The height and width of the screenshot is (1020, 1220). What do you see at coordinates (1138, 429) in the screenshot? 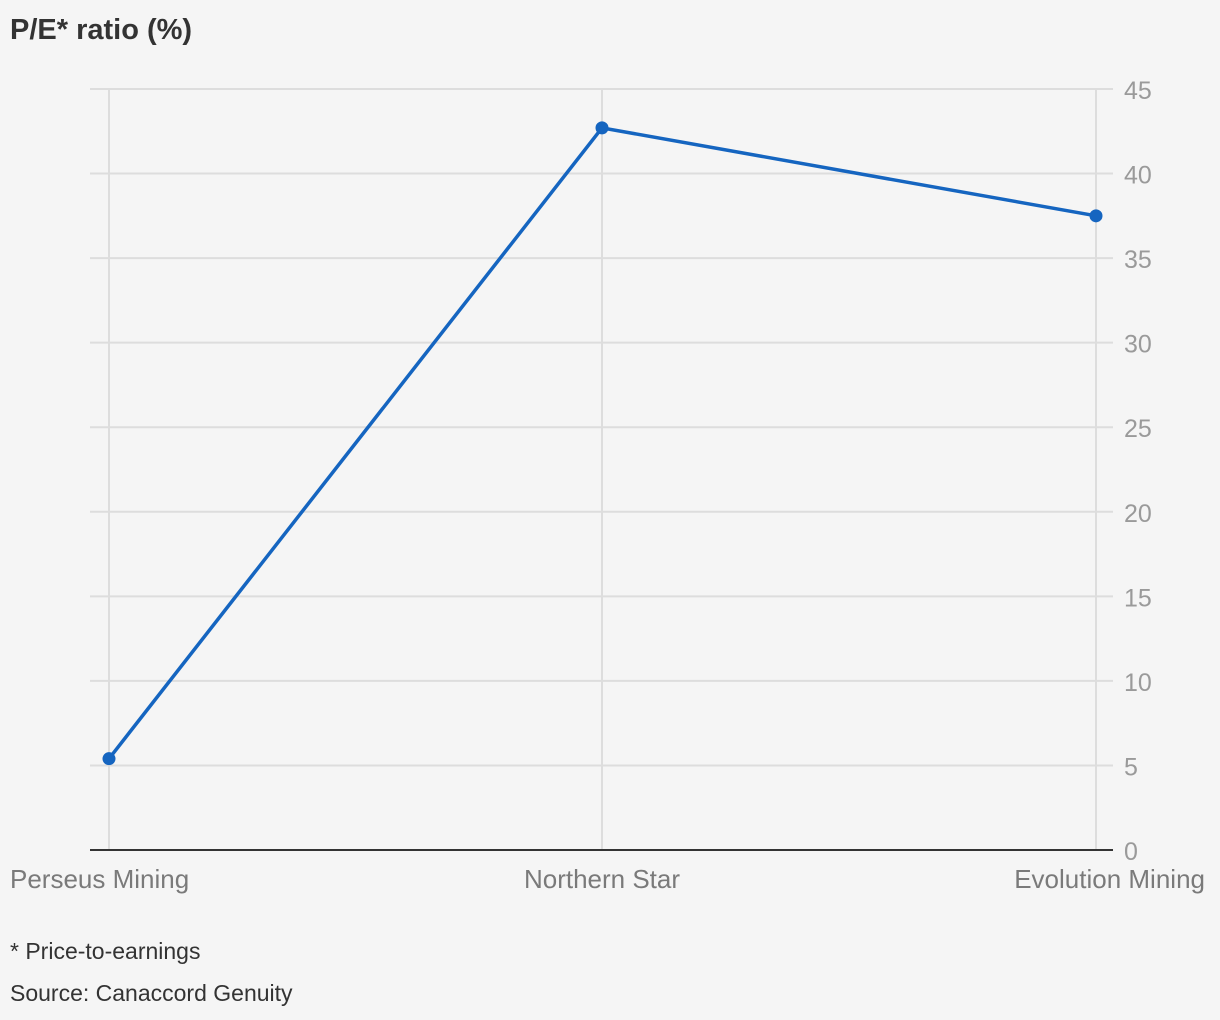
I see `y-tick-label-25: 25` at bounding box center [1138, 429].